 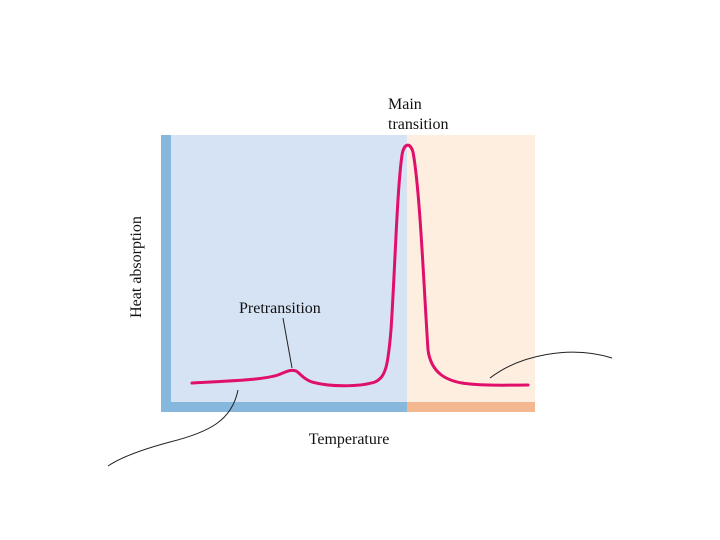 What do you see at coordinates (551, 365) in the screenshot?
I see `right-leader` at bounding box center [551, 365].